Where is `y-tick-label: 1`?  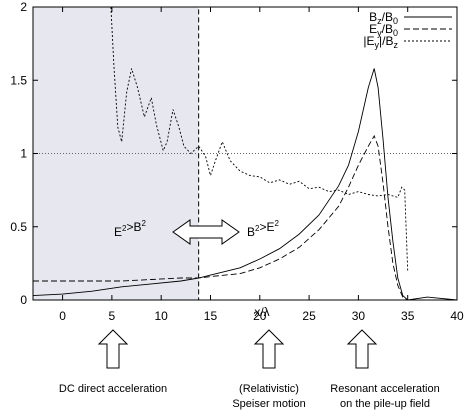
y-tick-label: 1 is located at coordinates (23, 154).